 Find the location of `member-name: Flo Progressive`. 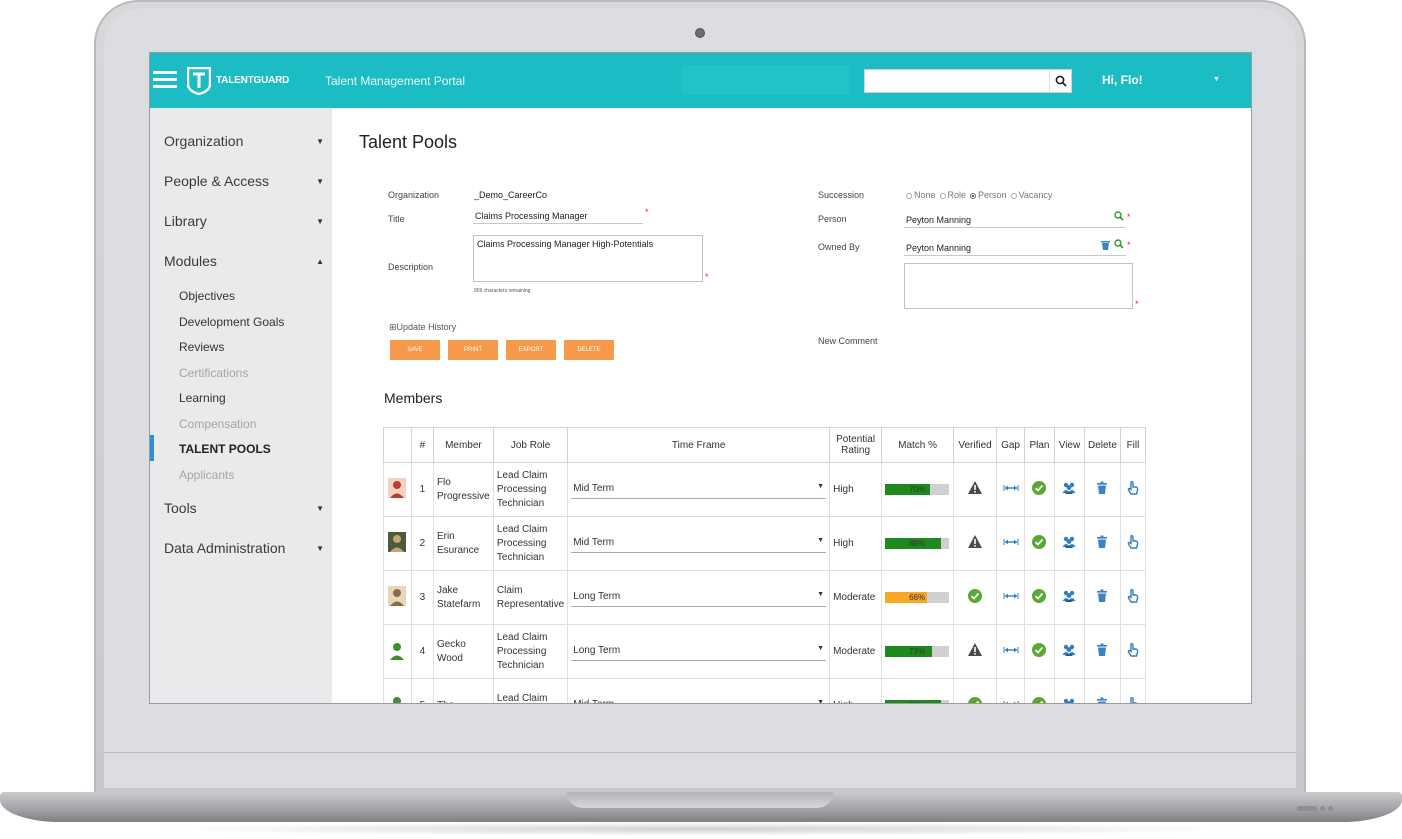

member-name: Flo Progressive is located at coordinates (463, 489).